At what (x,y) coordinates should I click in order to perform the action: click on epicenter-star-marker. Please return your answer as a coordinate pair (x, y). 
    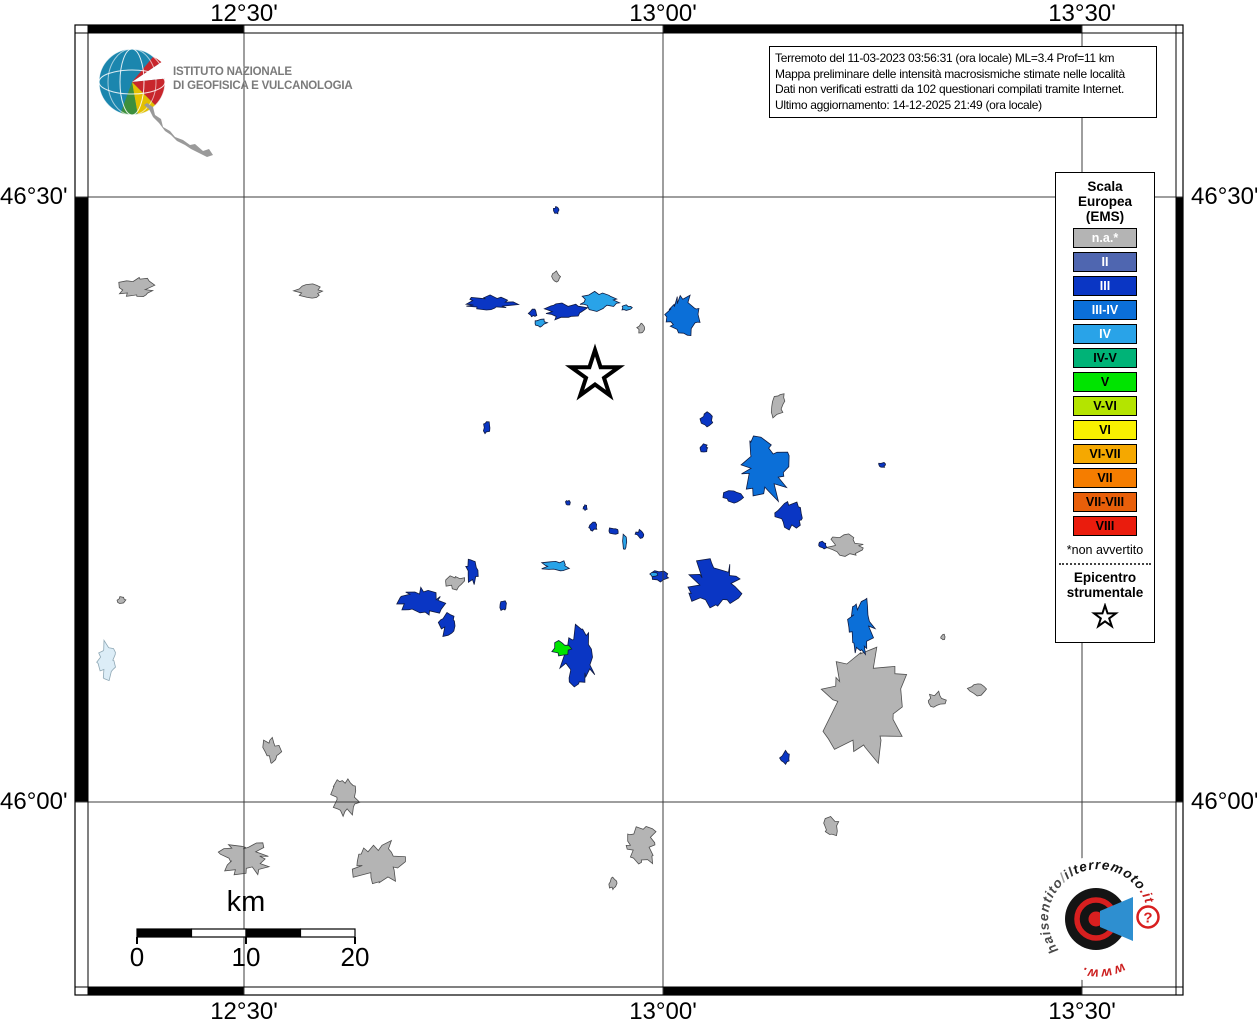
    Looking at the image, I should click on (595, 372).